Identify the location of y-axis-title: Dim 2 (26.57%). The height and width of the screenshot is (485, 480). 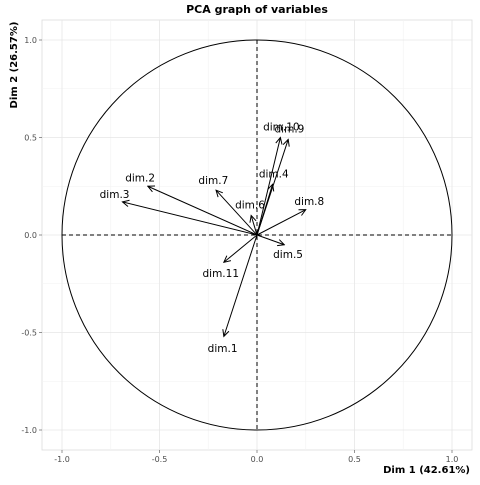
(14, 65).